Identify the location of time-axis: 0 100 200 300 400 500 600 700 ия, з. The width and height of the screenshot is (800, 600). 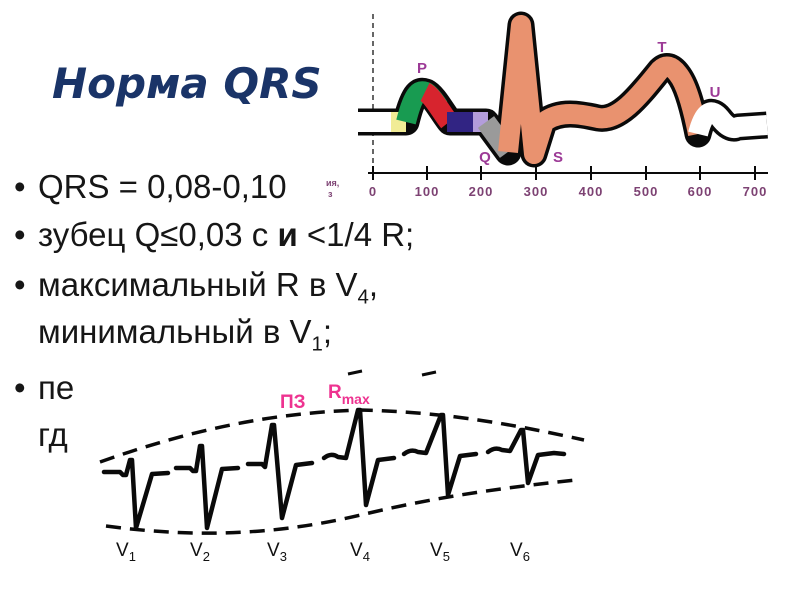
(547, 182).